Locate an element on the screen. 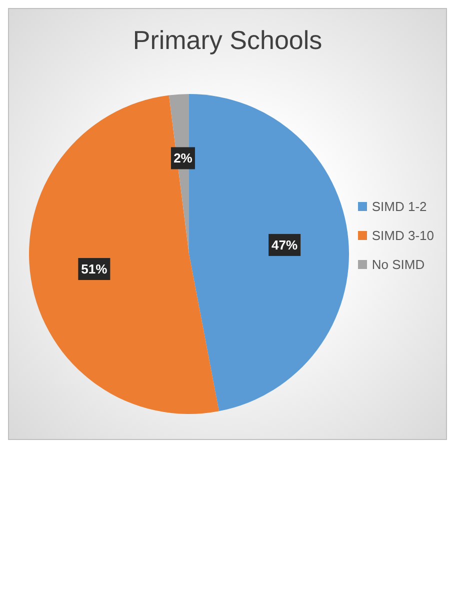 The image size is (453, 610). legend-label: SIMD 1-2 is located at coordinates (399, 206).